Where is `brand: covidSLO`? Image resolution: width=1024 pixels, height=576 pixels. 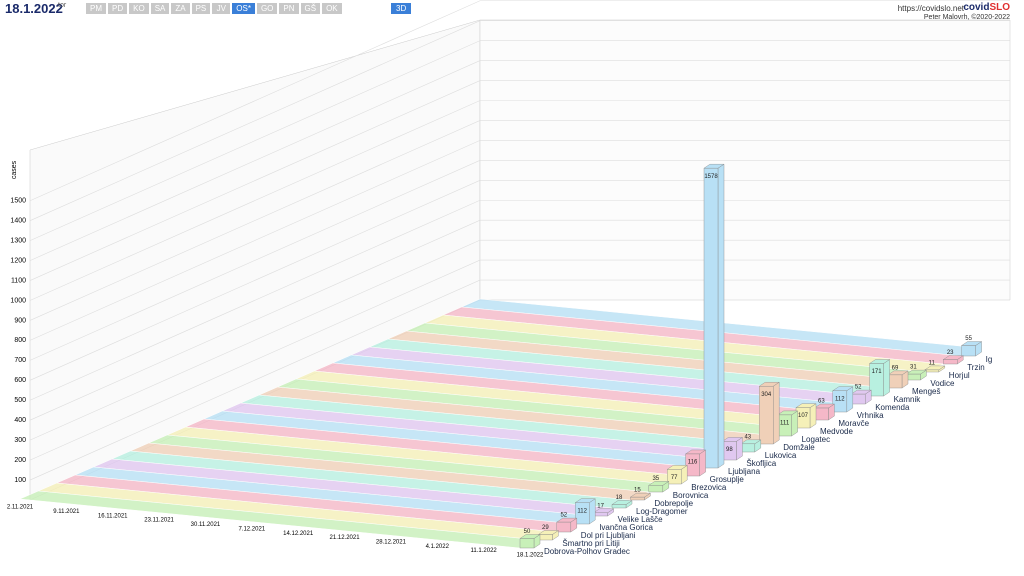 brand: covidSLO is located at coordinates (986, 7).